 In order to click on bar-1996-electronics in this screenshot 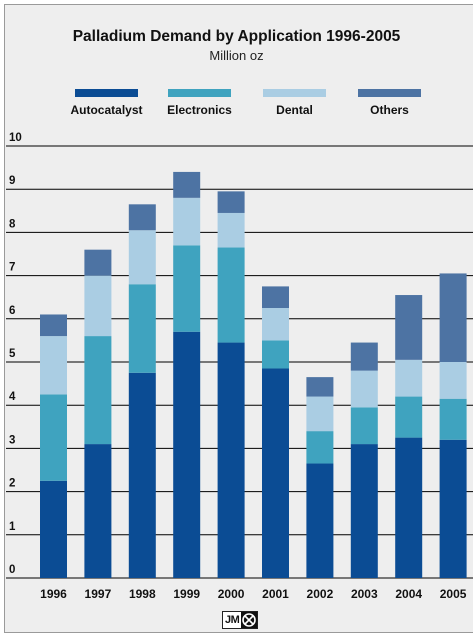, I will do `click(53, 437)`.